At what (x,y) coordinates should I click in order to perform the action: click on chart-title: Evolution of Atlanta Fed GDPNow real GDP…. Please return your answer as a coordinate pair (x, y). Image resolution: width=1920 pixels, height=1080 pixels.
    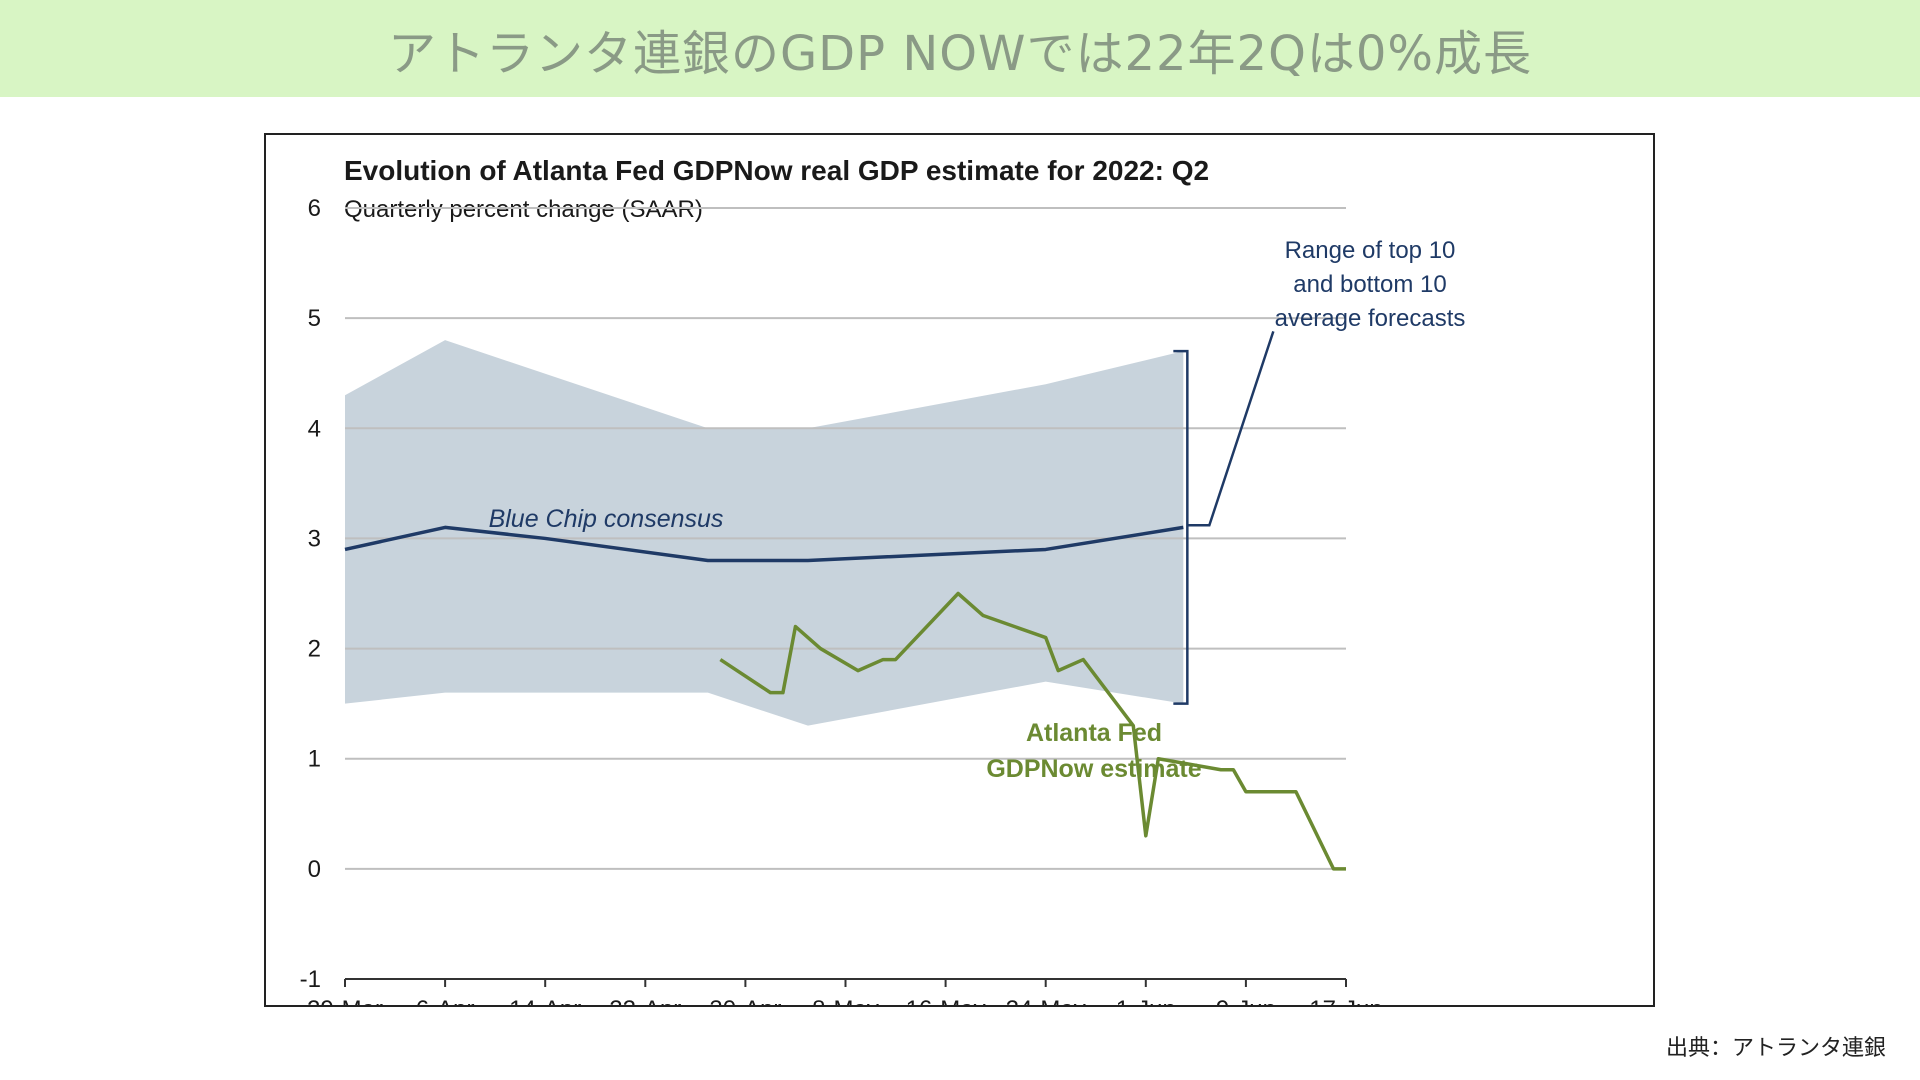
    Looking at the image, I should click on (776, 170).